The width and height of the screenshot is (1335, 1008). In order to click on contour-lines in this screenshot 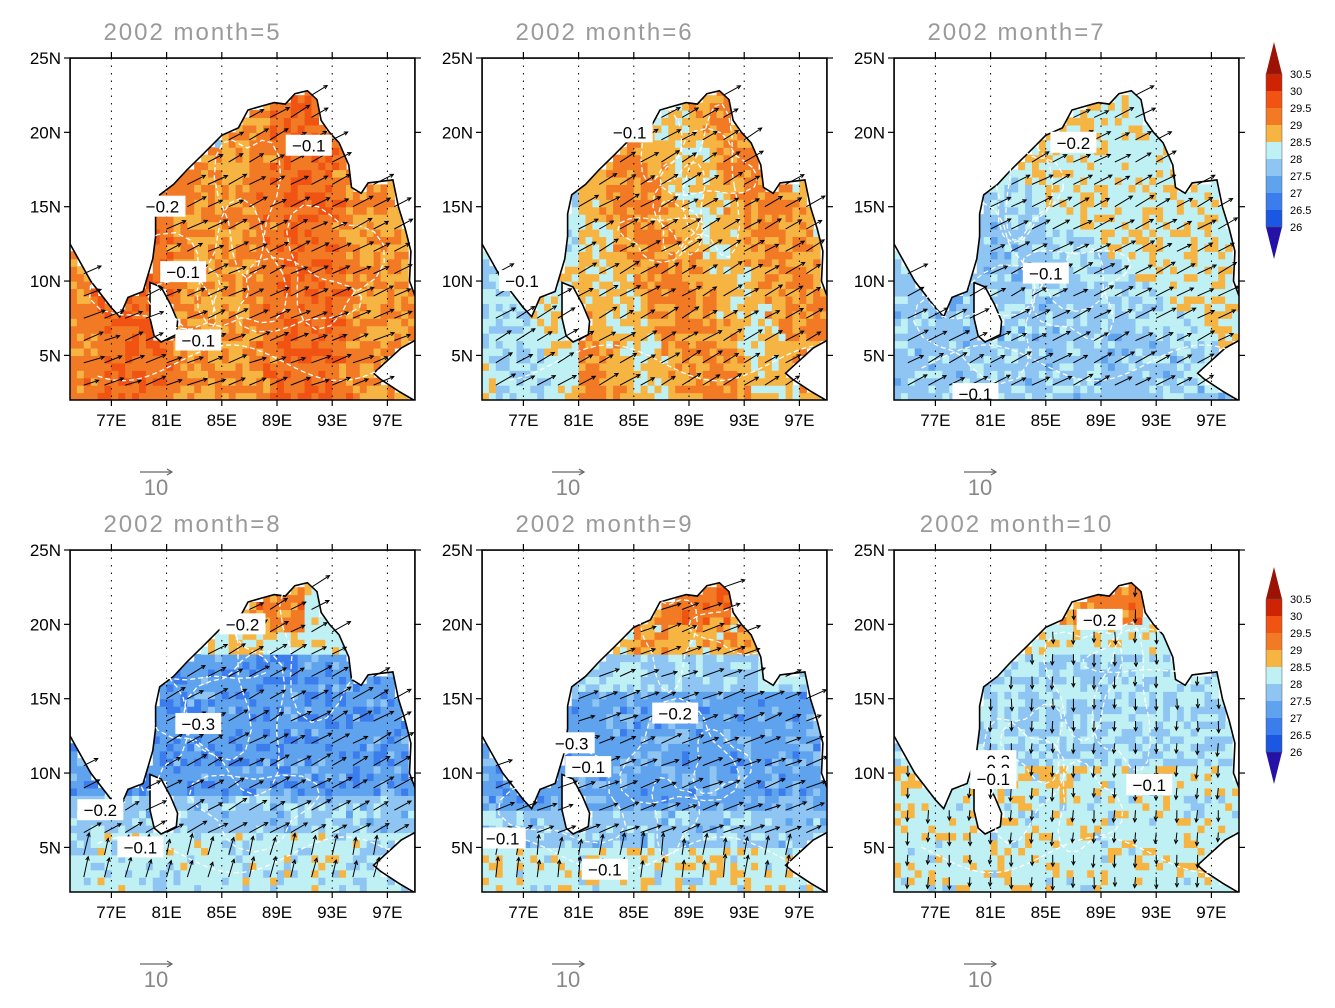, I will do `click(661, 230)`.